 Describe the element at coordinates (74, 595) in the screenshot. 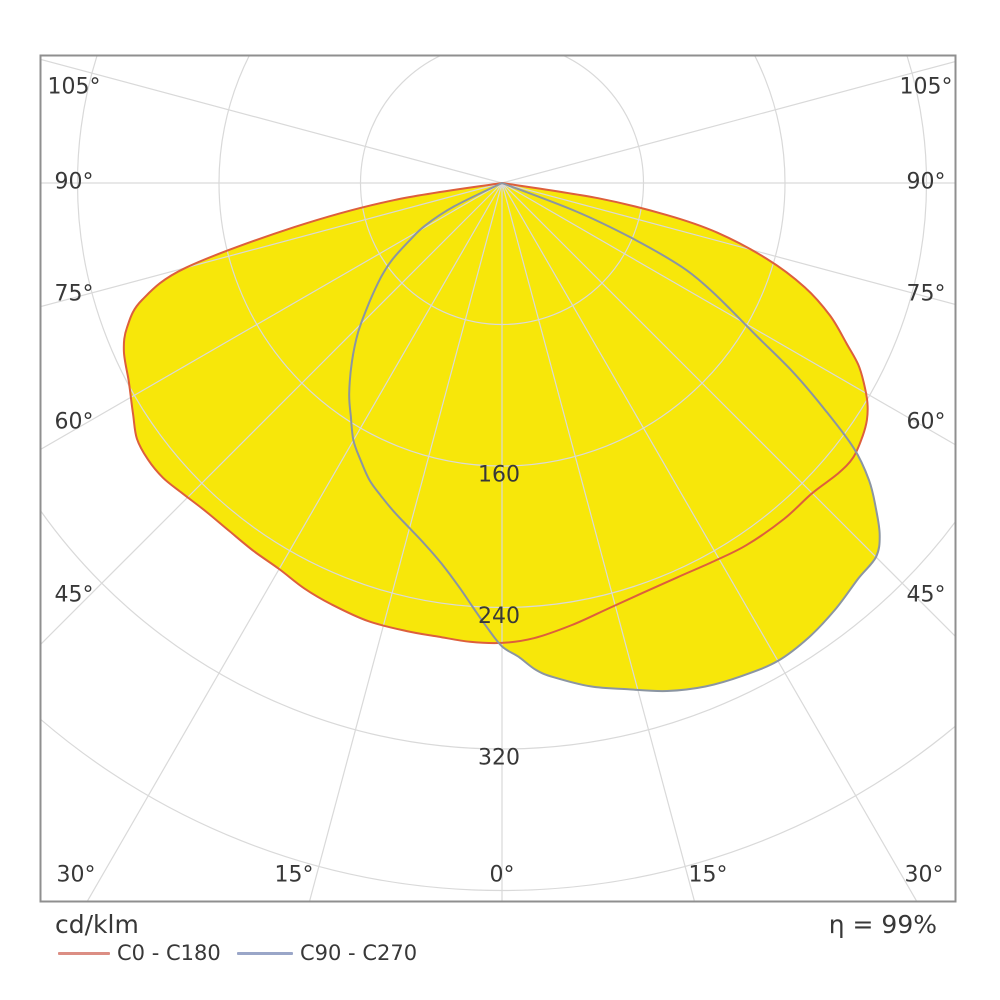

I see `angle-label-left-45: 45°` at that location.